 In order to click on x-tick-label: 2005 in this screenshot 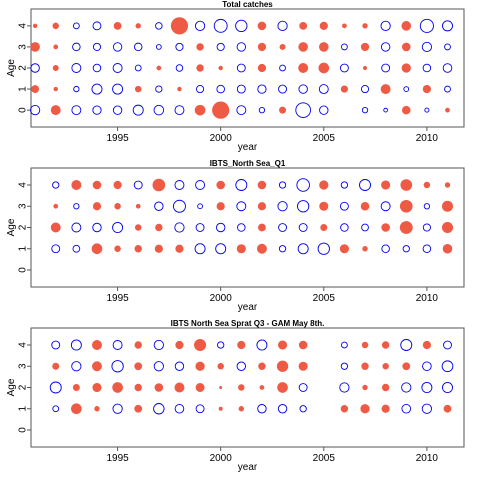, I will do `click(324, 298)`.